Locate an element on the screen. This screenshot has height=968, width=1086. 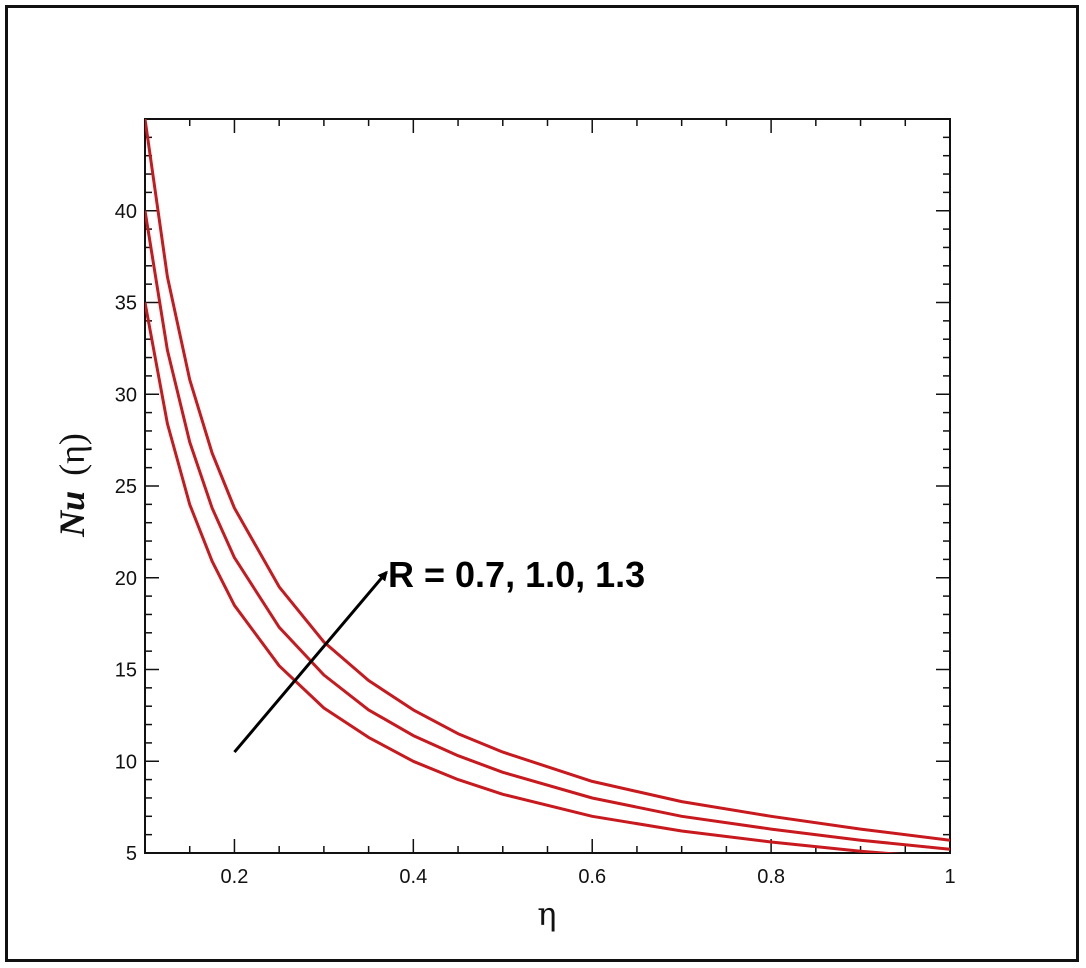
y-axis-label-arg: (η) is located at coordinates (72, 454).